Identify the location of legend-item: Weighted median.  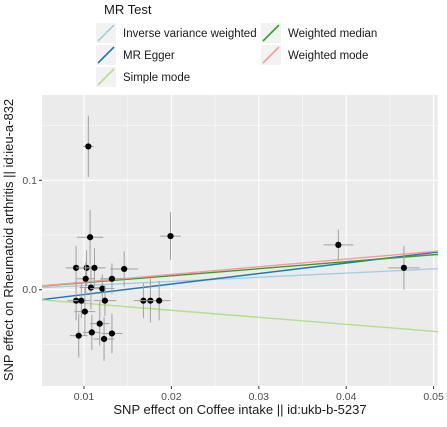
(319, 33).